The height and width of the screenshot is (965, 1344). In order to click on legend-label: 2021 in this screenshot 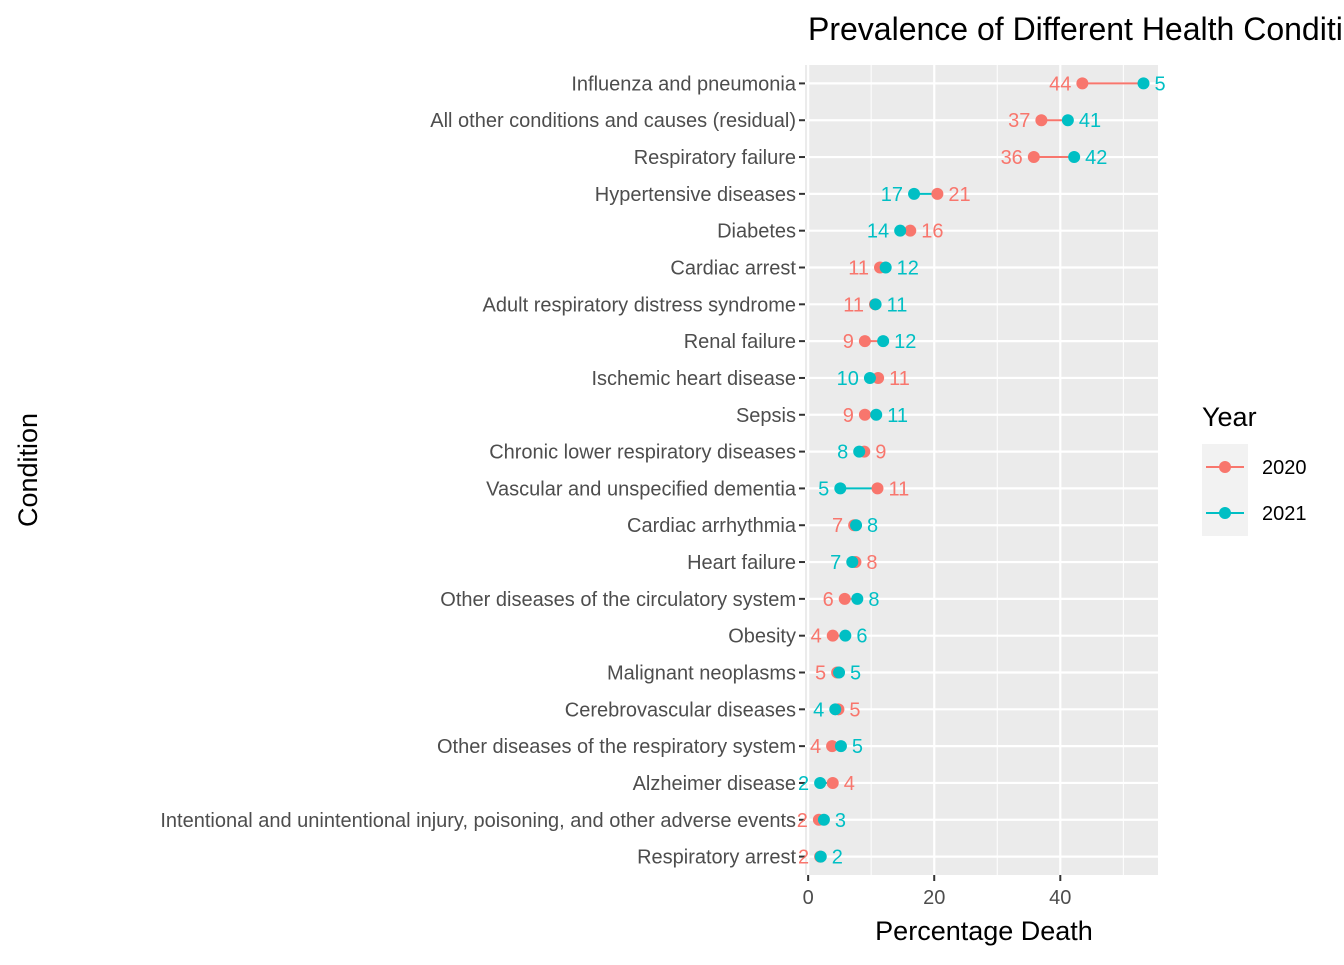, I will do `click(1284, 514)`.